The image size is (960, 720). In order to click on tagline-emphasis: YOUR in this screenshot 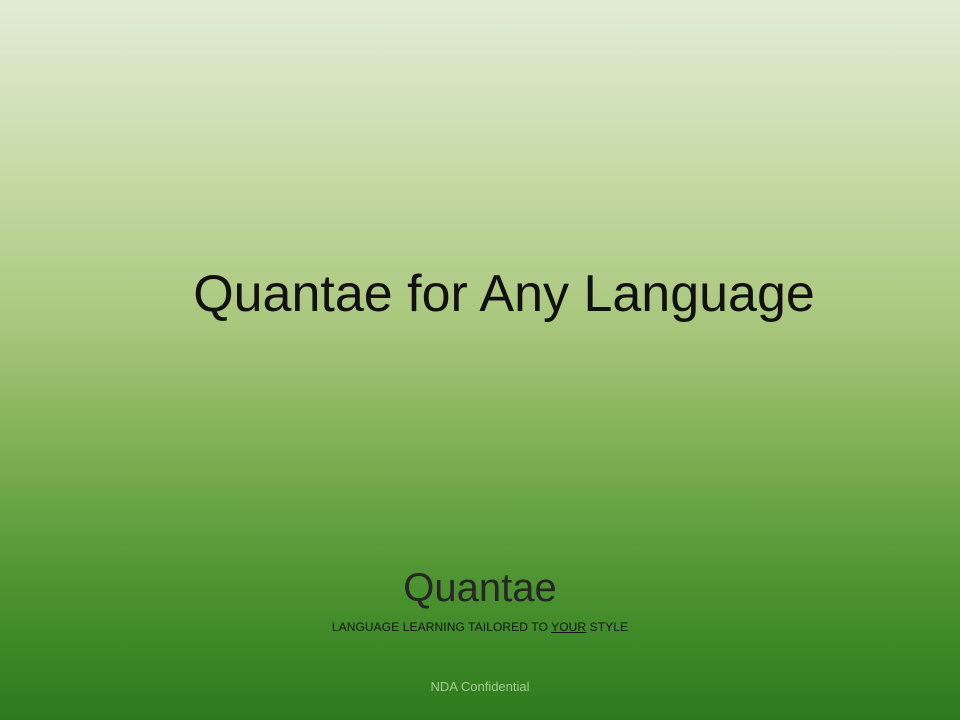, I will do `click(569, 627)`.